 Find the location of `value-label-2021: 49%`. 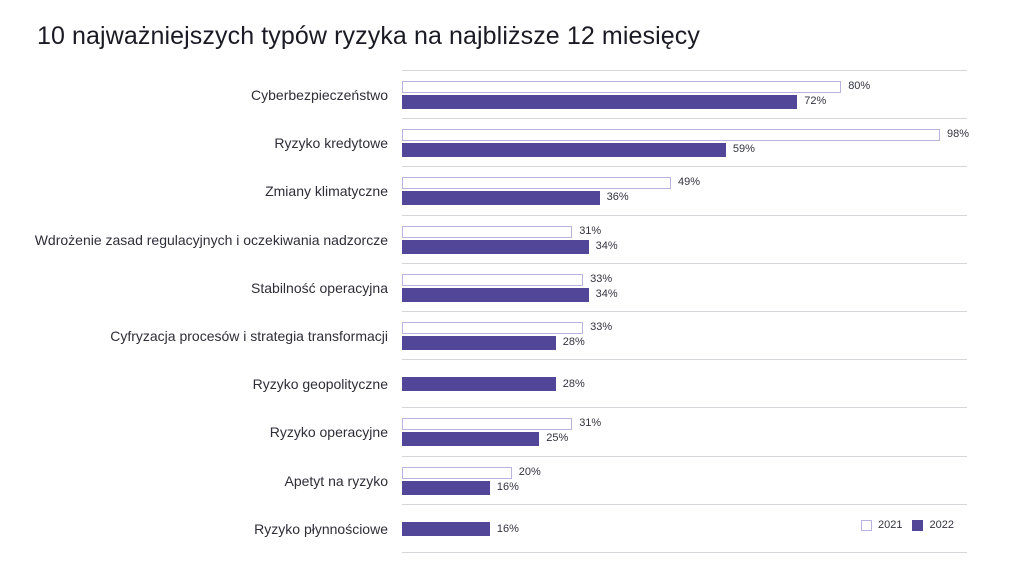

value-label-2021: 49% is located at coordinates (689, 182).